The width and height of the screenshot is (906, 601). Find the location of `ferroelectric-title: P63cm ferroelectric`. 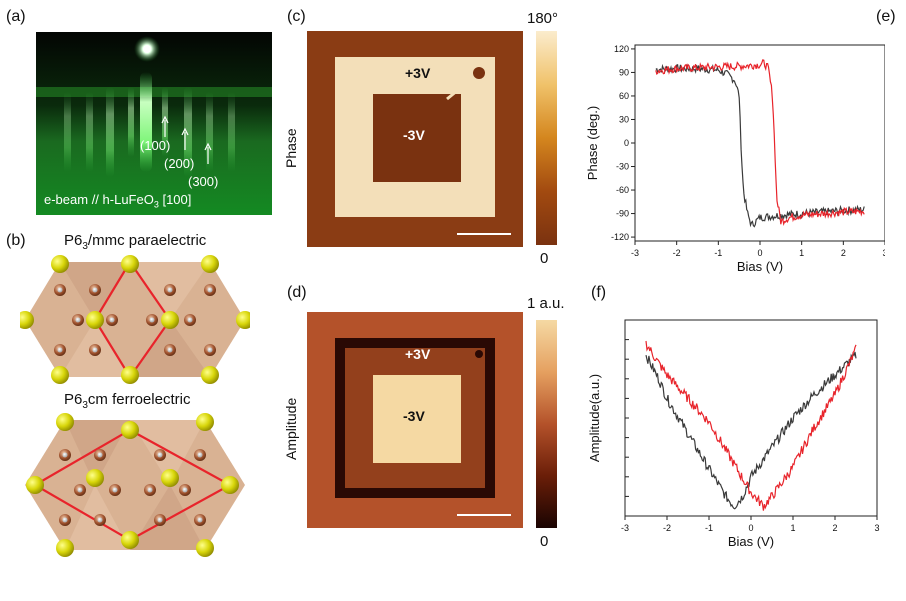

ferroelectric-title: P63cm ferroelectric is located at coordinates (127, 401).